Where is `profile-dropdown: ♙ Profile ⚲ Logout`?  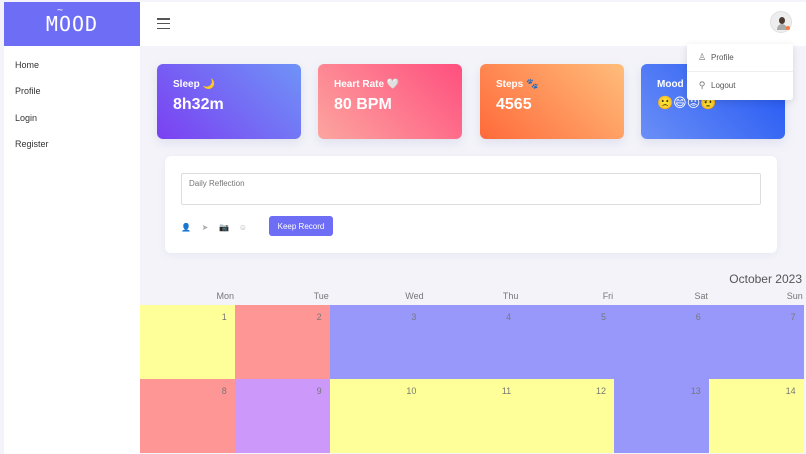
profile-dropdown: ♙ Profile ⚲ Logout is located at coordinates (740, 72).